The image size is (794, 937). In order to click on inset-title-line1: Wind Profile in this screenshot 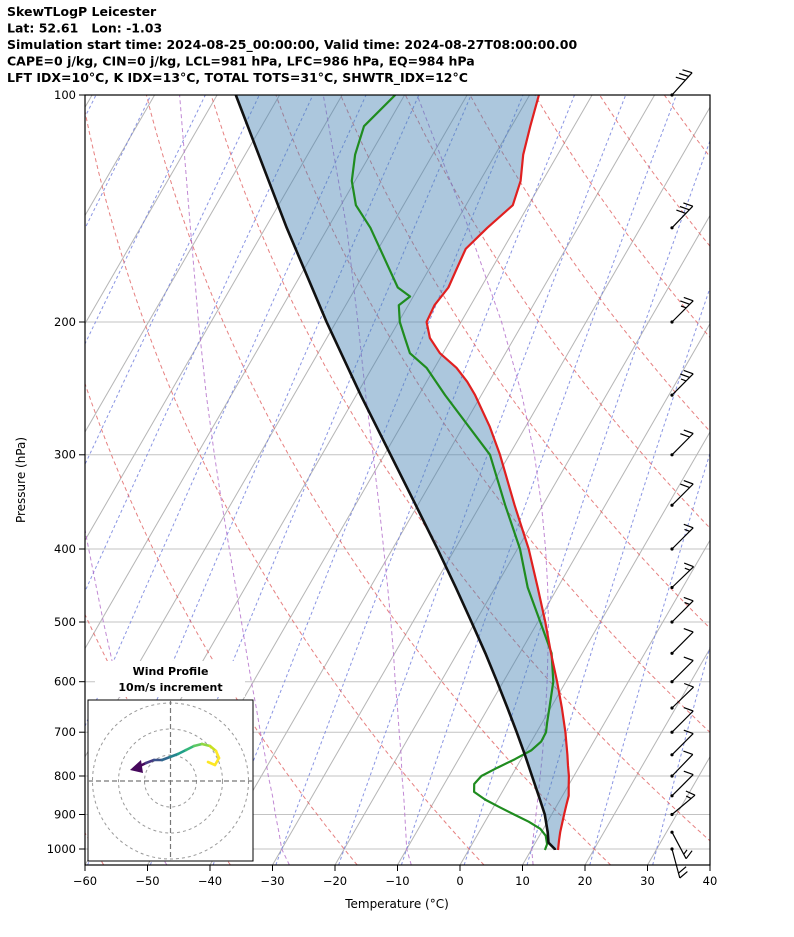, I will do `click(171, 671)`.